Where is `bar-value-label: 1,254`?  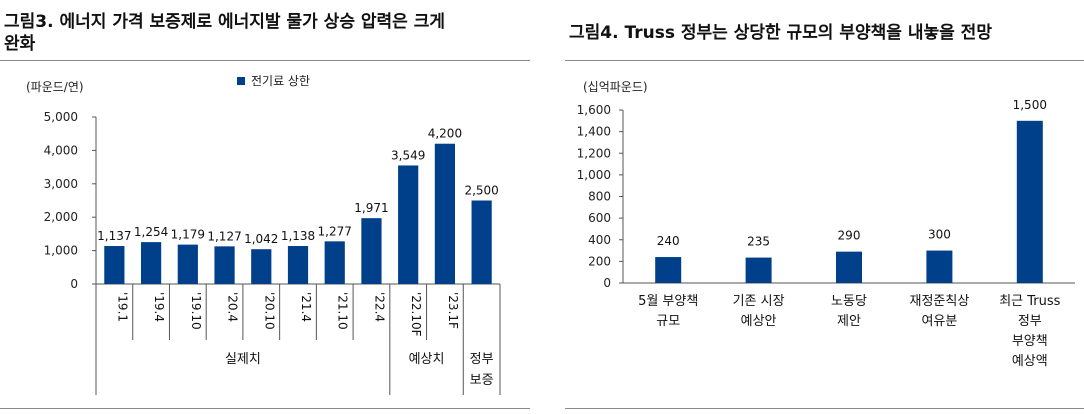 bar-value-label: 1,254 is located at coordinates (151, 232).